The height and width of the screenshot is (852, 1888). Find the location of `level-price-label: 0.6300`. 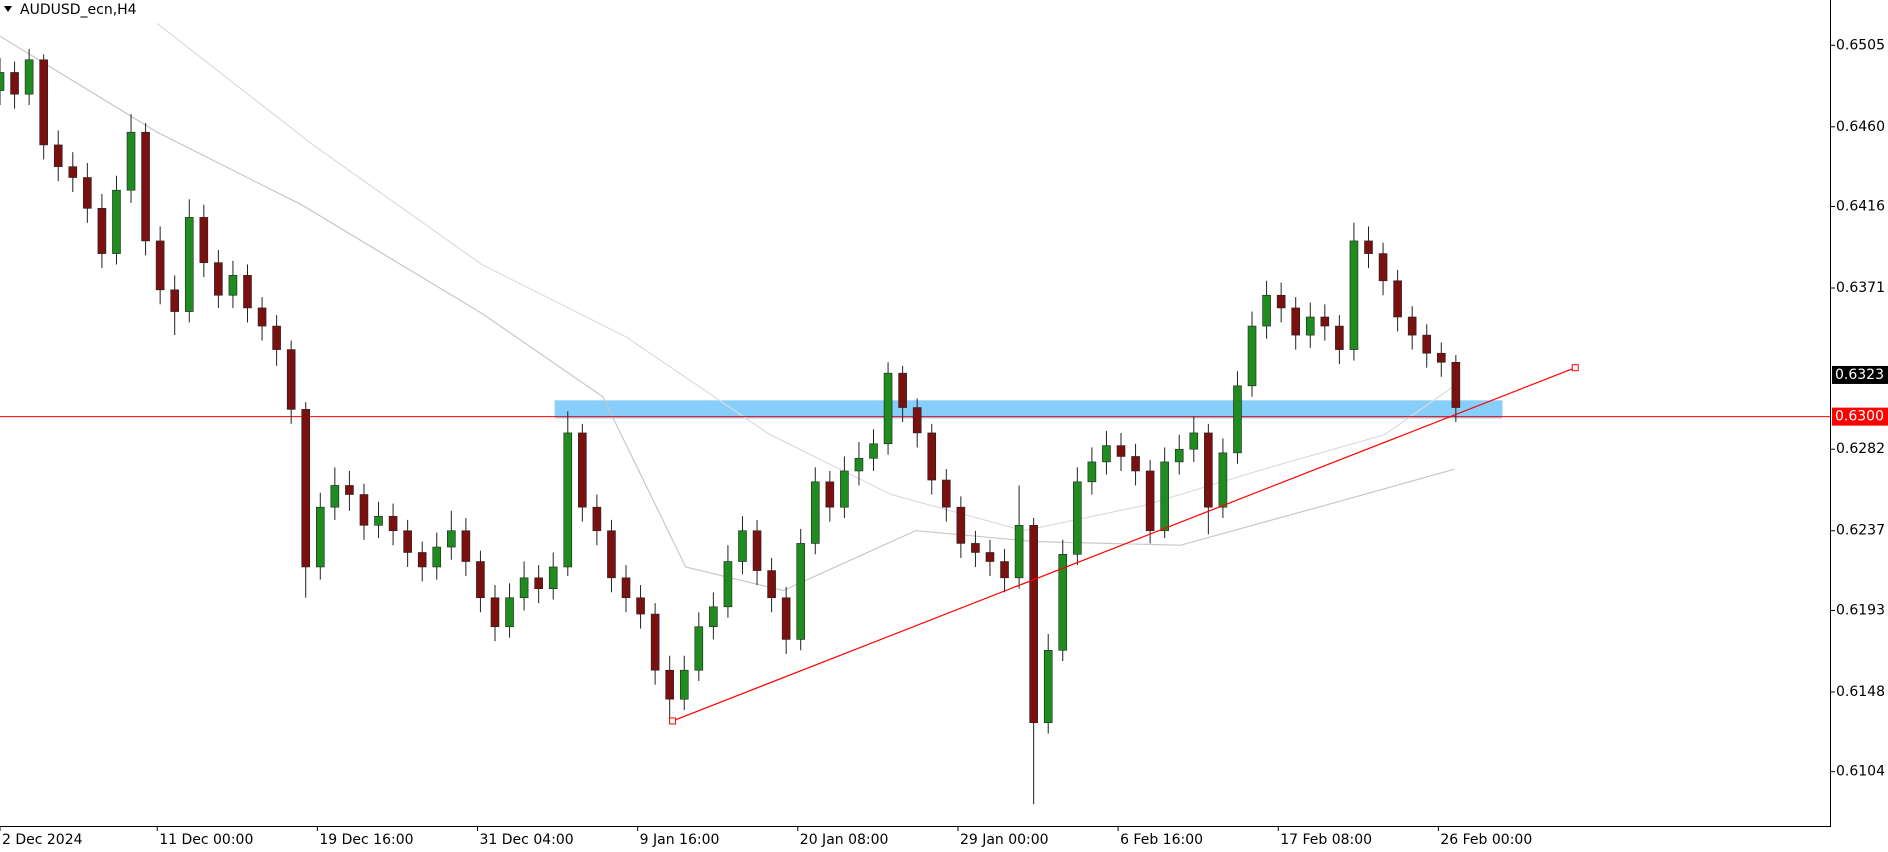

level-price-label: 0.6300 is located at coordinates (1859, 417).